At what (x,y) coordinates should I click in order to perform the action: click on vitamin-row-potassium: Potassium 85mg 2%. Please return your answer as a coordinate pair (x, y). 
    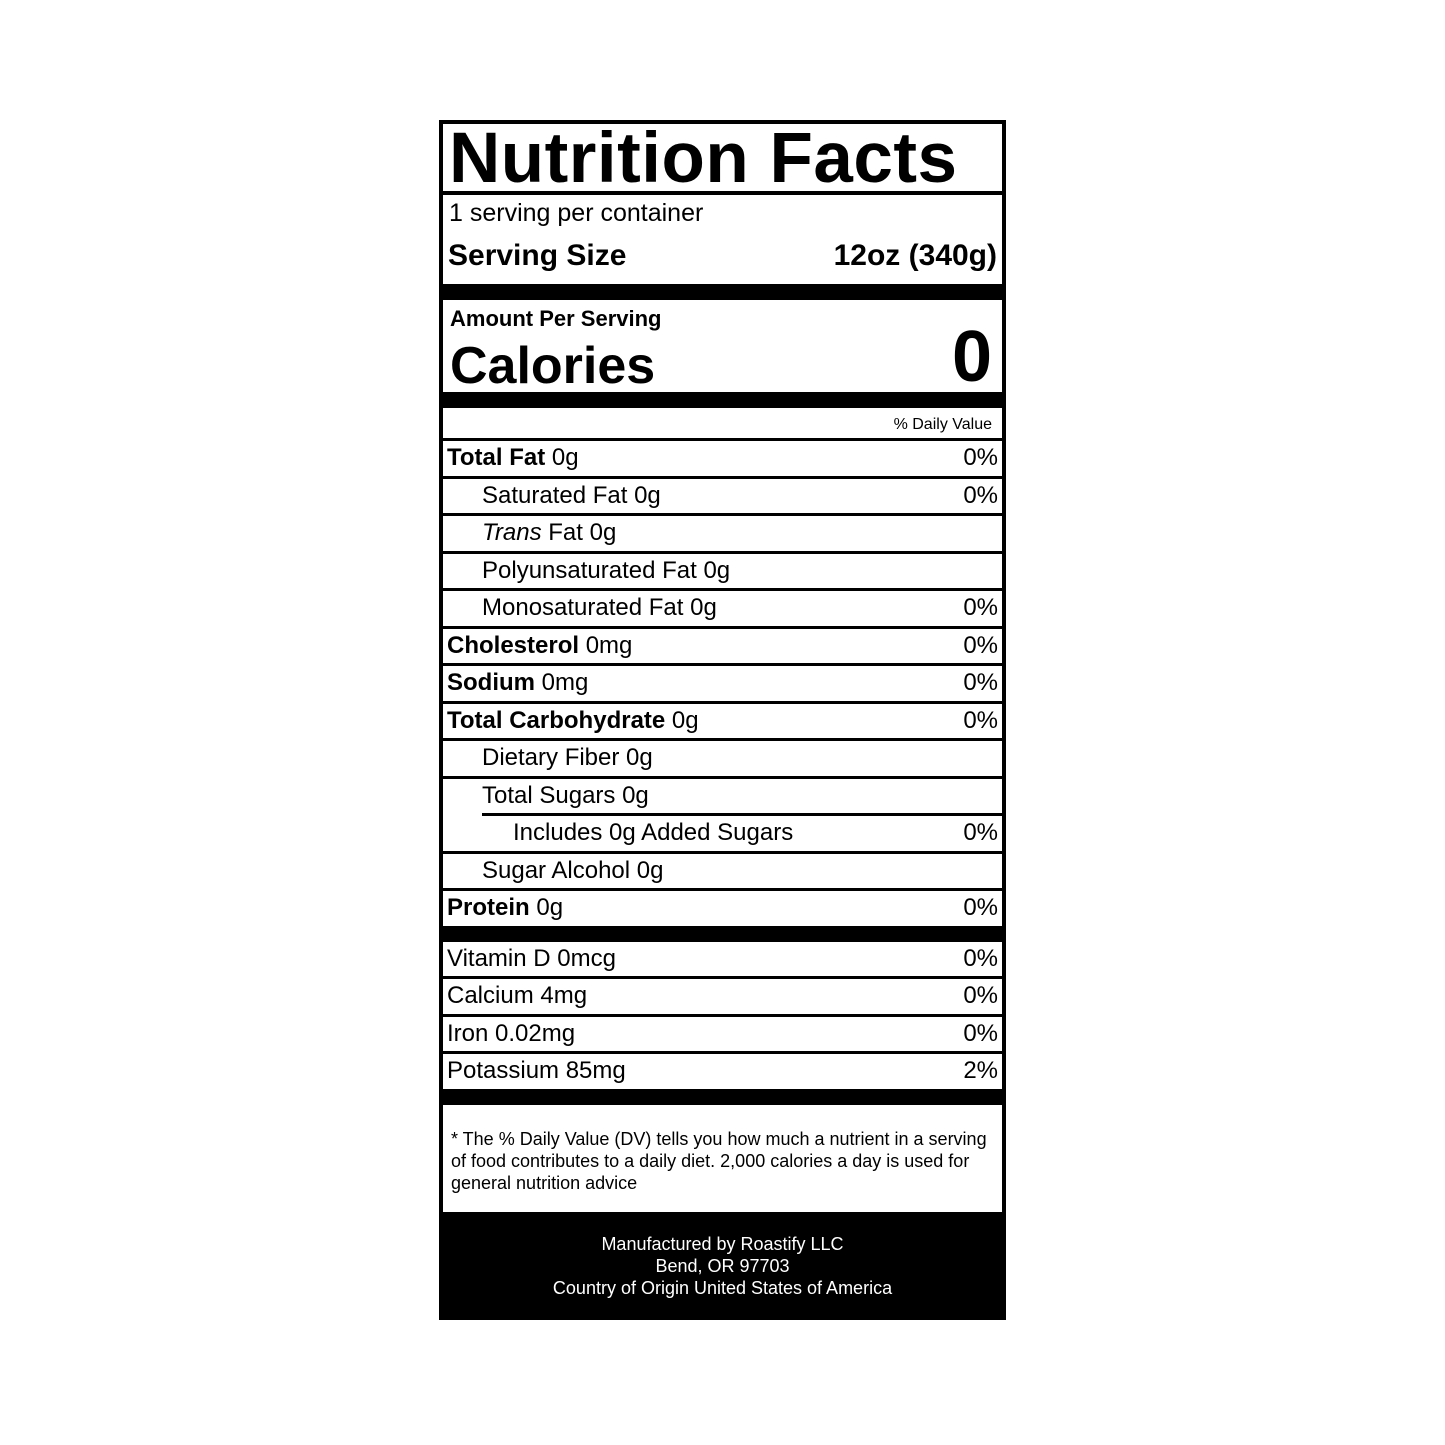
    Looking at the image, I should click on (722, 1071).